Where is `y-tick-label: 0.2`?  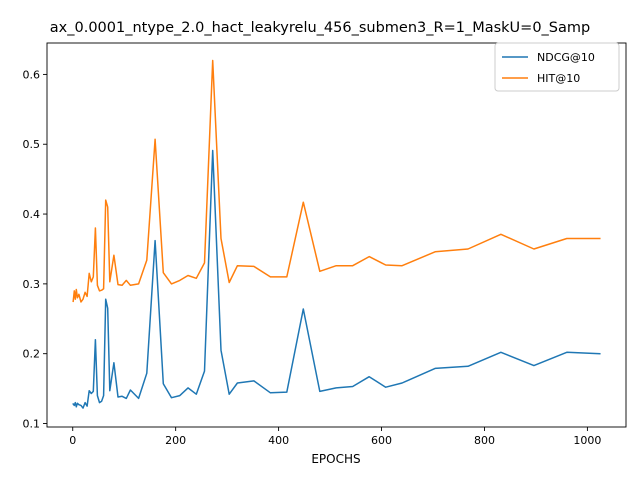
y-tick-label: 0.2 is located at coordinates (32, 354).